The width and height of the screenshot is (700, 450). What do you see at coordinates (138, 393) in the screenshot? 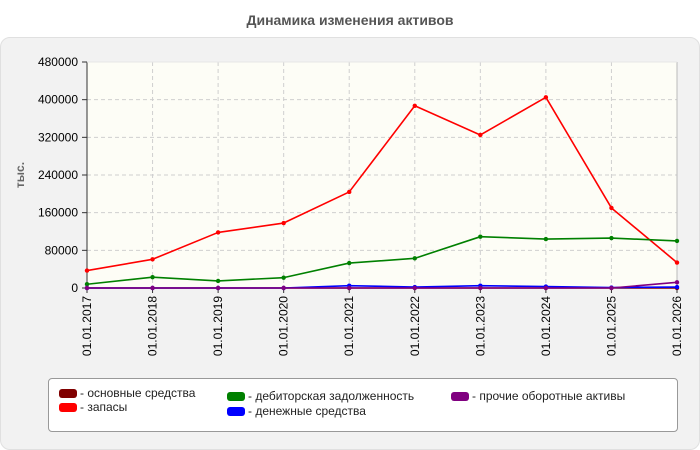
I see `legend-label-fixed-assets: - основные средства` at bounding box center [138, 393].